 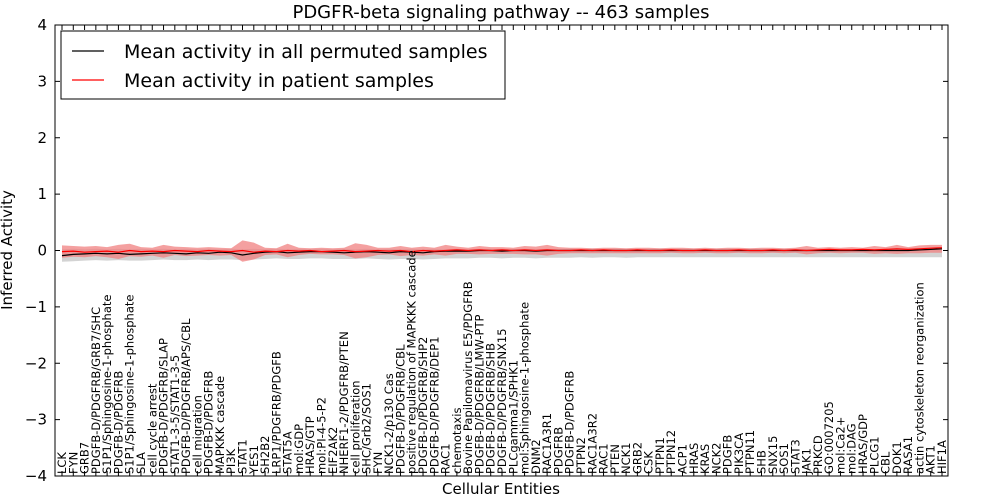 What do you see at coordinates (423, 405) in the screenshot?
I see `entity-label: PDGFB-D/PDGFRB/SHP2` at bounding box center [423, 405].